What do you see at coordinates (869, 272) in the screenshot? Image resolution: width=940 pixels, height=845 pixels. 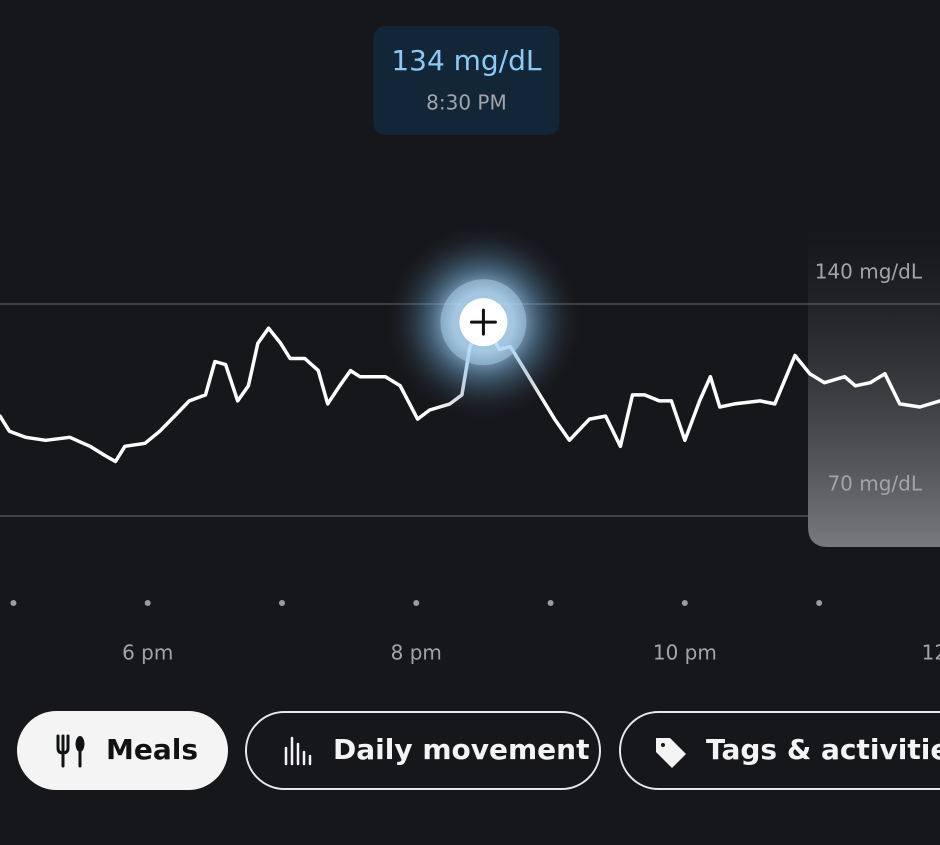 I see `y-tick-label: 140 mg/dL` at bounding box center [869, 272].